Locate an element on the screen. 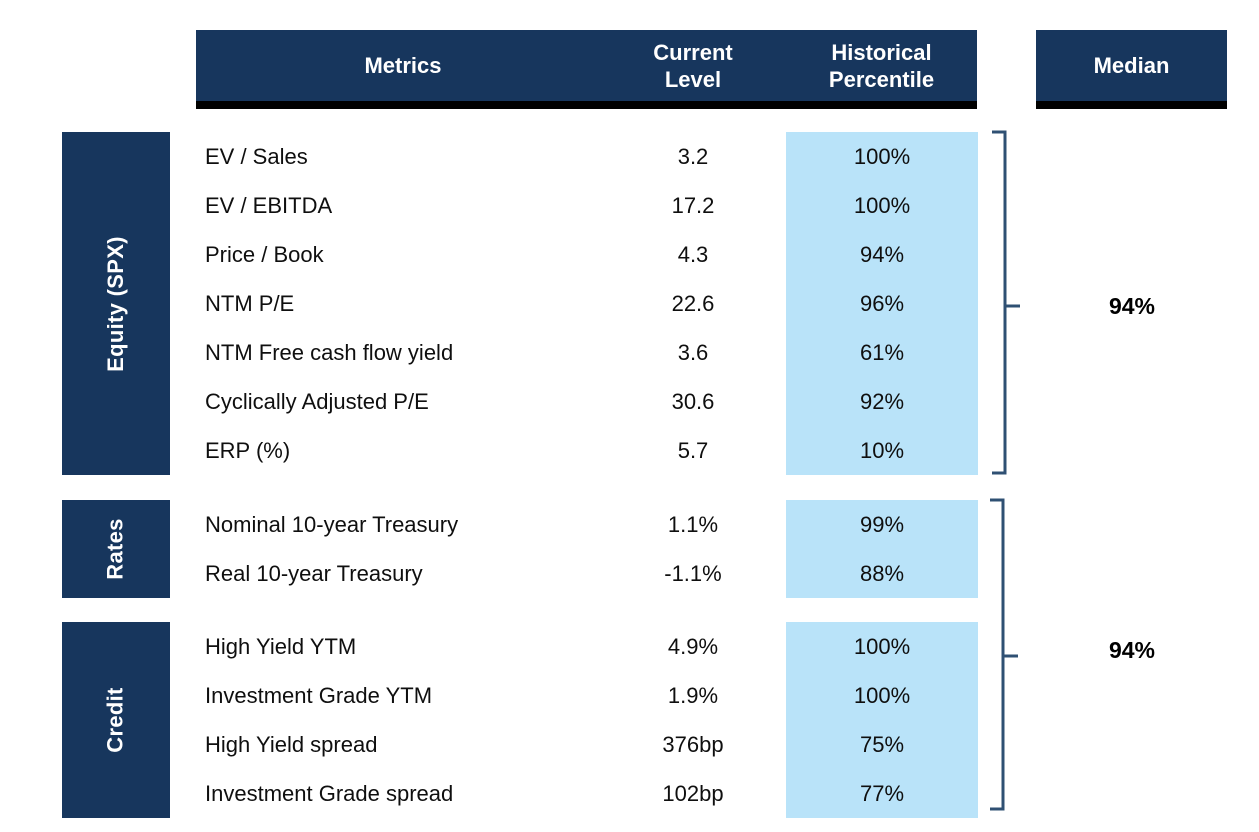 The image size is (1259, 832). metric-name: NTM P/E is located at coordinates (250, 303).